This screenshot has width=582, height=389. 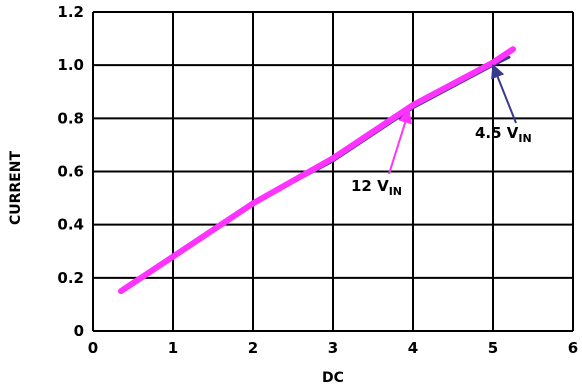 What do you see at coordinates (413, 348) in the screenshot?
I see `x-tick-label: 4` at bounding box center [413, 348].